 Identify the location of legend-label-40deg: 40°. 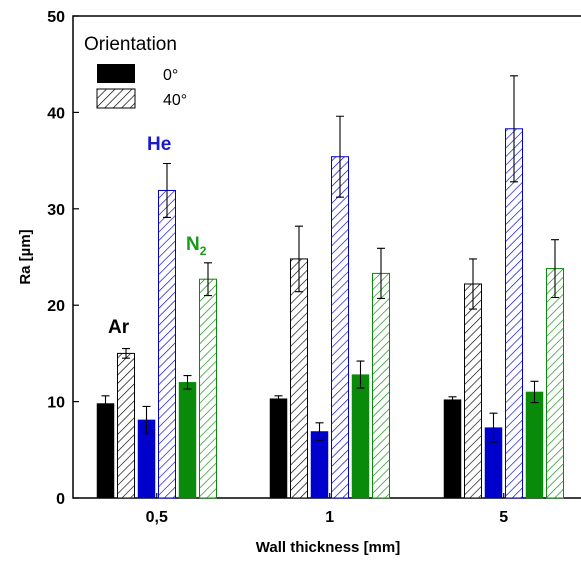
(175, 100).